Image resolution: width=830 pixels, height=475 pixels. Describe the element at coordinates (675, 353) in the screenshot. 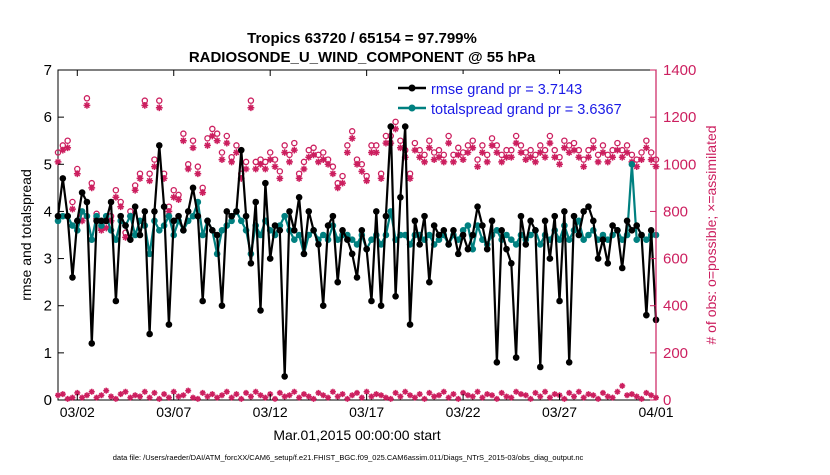

I see `y-right-tick-label: 200` at that location.